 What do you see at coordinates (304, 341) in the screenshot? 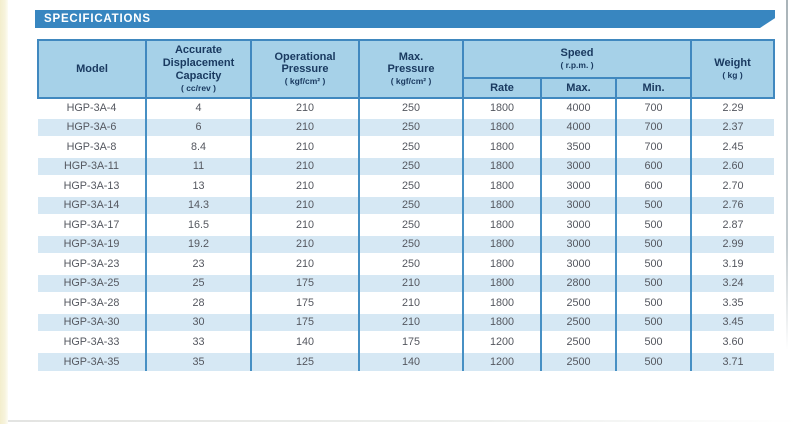
I see `cell-operational-pressure: 140` at bounding box center [304, 341].